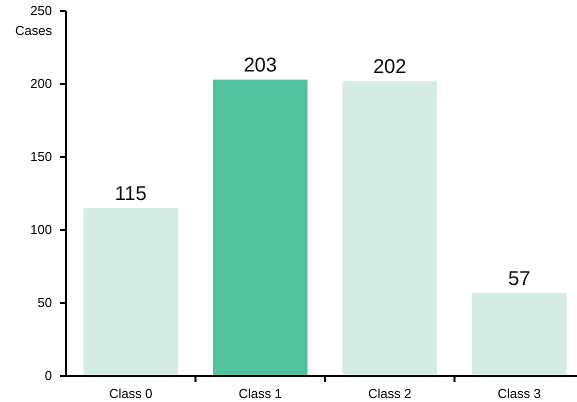  Describe the element at coordinates (130, 194) in the screenshot. I see `data-label: 115` at that location.